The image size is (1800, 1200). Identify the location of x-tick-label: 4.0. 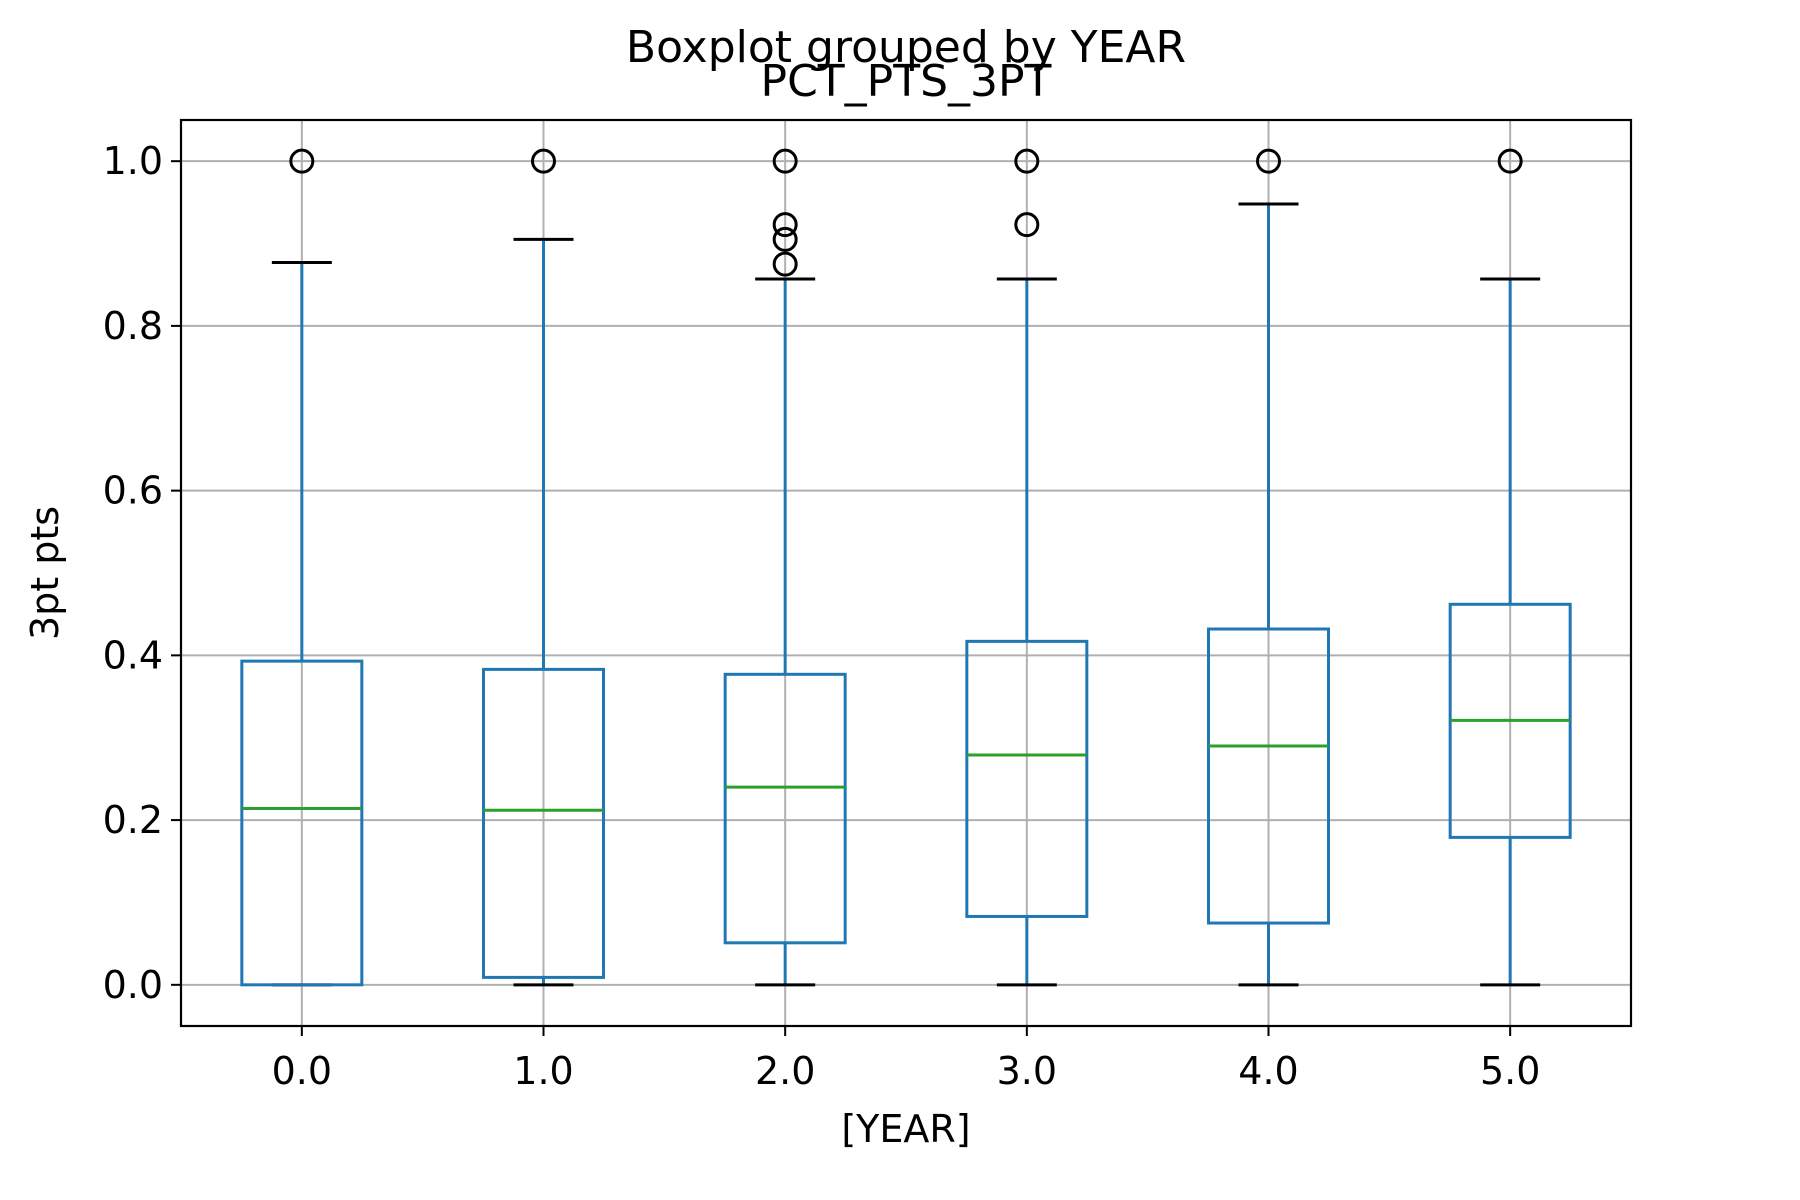
(1268, 1071).